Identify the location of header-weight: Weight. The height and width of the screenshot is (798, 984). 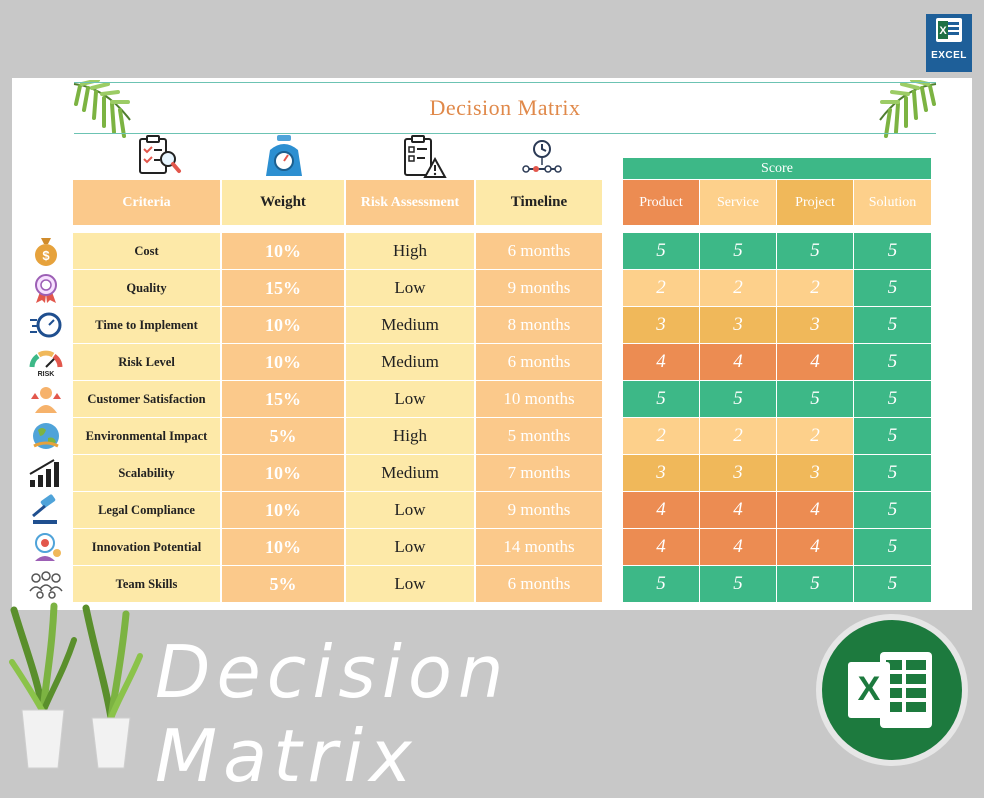
(283, 202).